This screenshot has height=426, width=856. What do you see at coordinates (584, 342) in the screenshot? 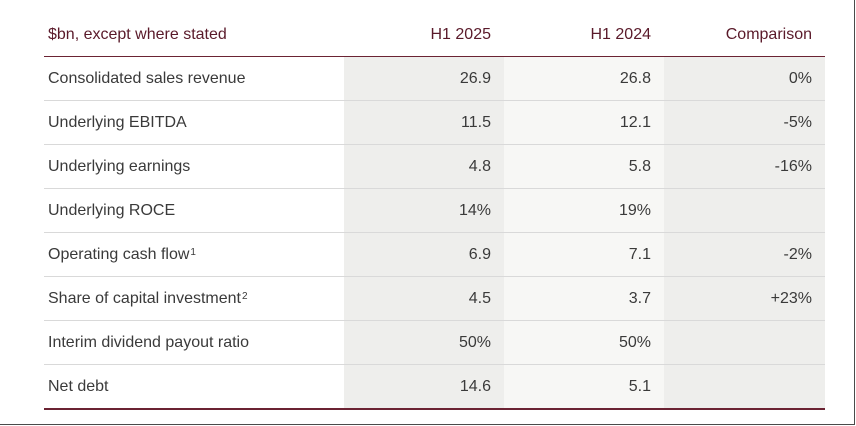
I see `value-h1-2024: 50%` at bounding box center [584, 342].